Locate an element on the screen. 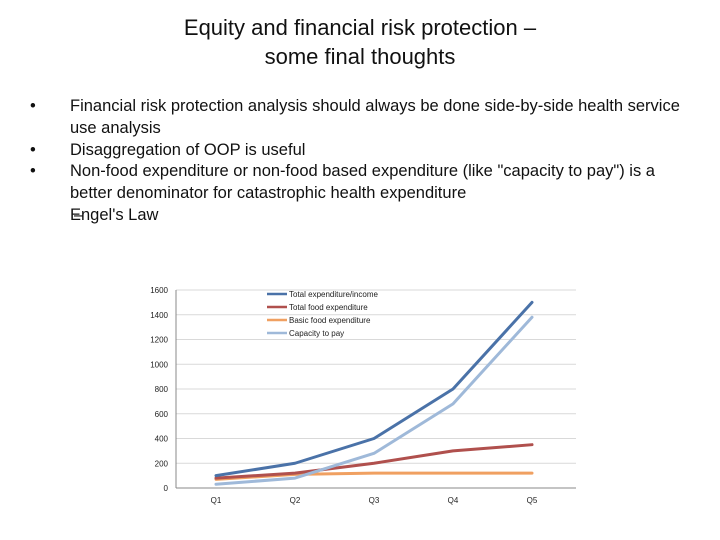 The image size is (720, 540). x-tick-label: Q4 is located at coordinates (453, 500).